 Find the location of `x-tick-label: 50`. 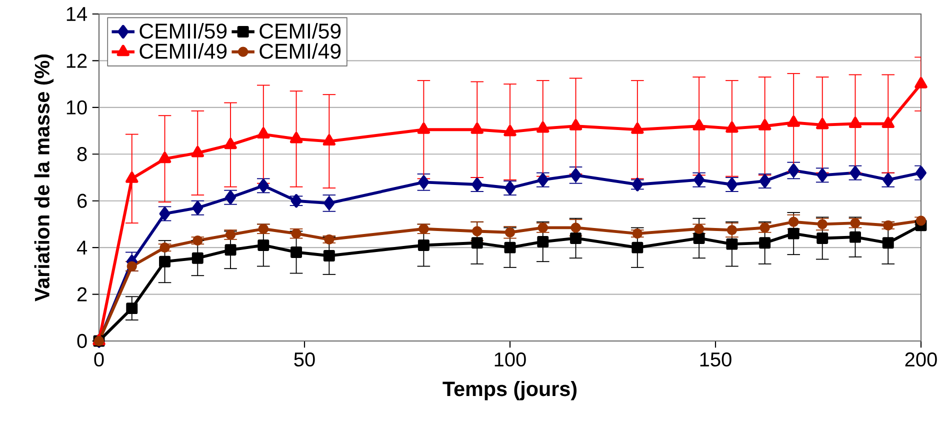

x-tick-label: 50 is located at coordinates (304, 359).